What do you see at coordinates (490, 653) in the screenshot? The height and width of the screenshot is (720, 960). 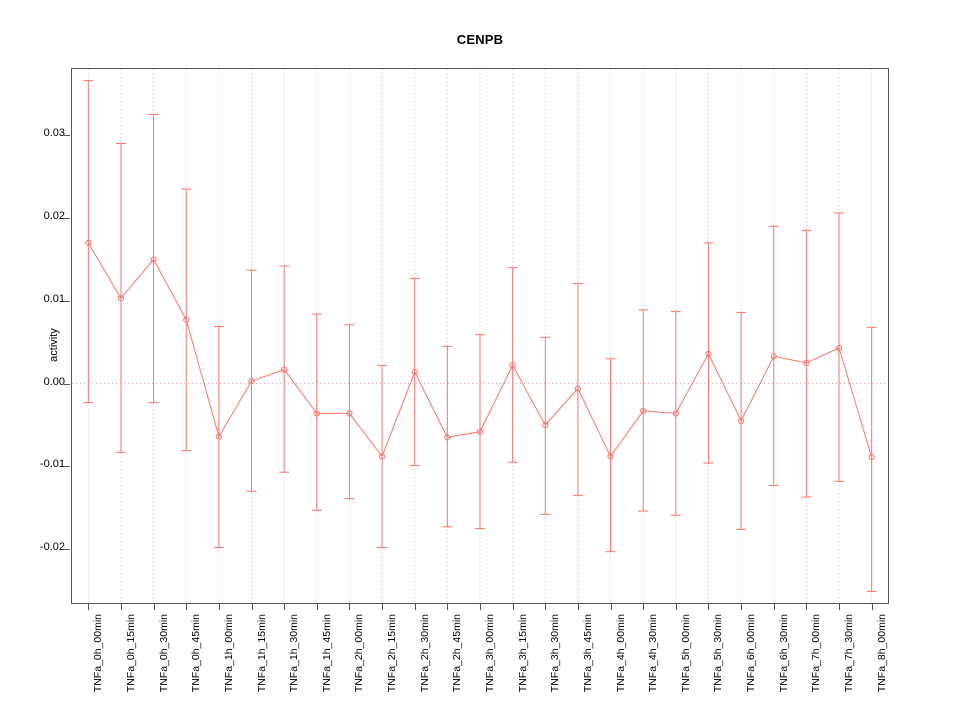 I see `x-axis-tick-label: TNFa_3h_00min` at bounding box center [490, 653].